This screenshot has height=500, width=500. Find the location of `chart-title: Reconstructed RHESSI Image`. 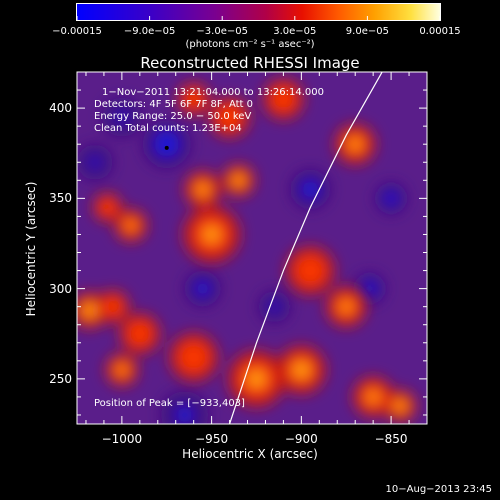

chart-title: Reconstructed RHESSI Image is located at coordinates (250, 63).